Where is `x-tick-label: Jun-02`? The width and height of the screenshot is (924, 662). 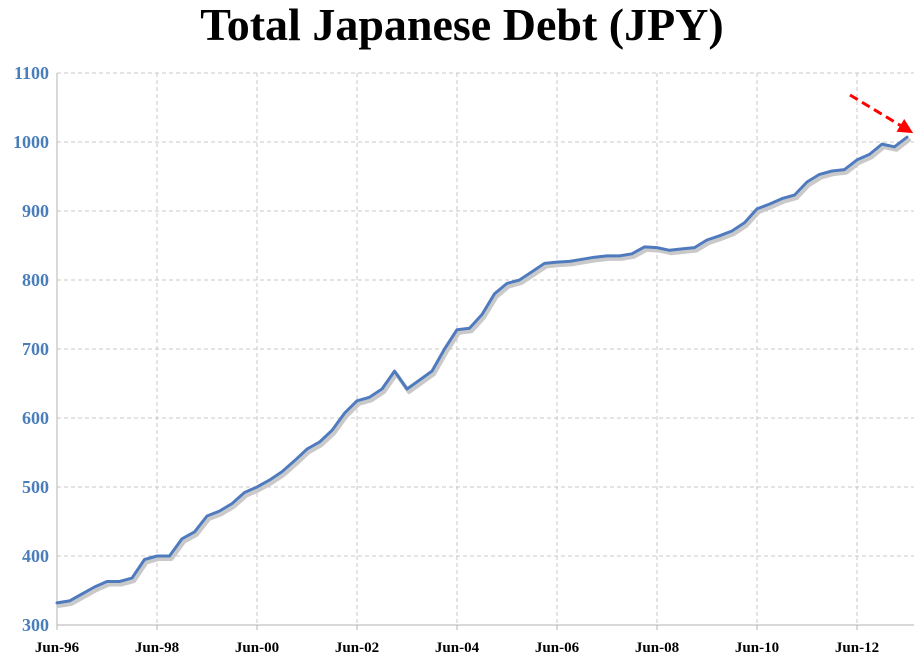 x-tick-label: Jun-02 is located at coordinates (357, 648).